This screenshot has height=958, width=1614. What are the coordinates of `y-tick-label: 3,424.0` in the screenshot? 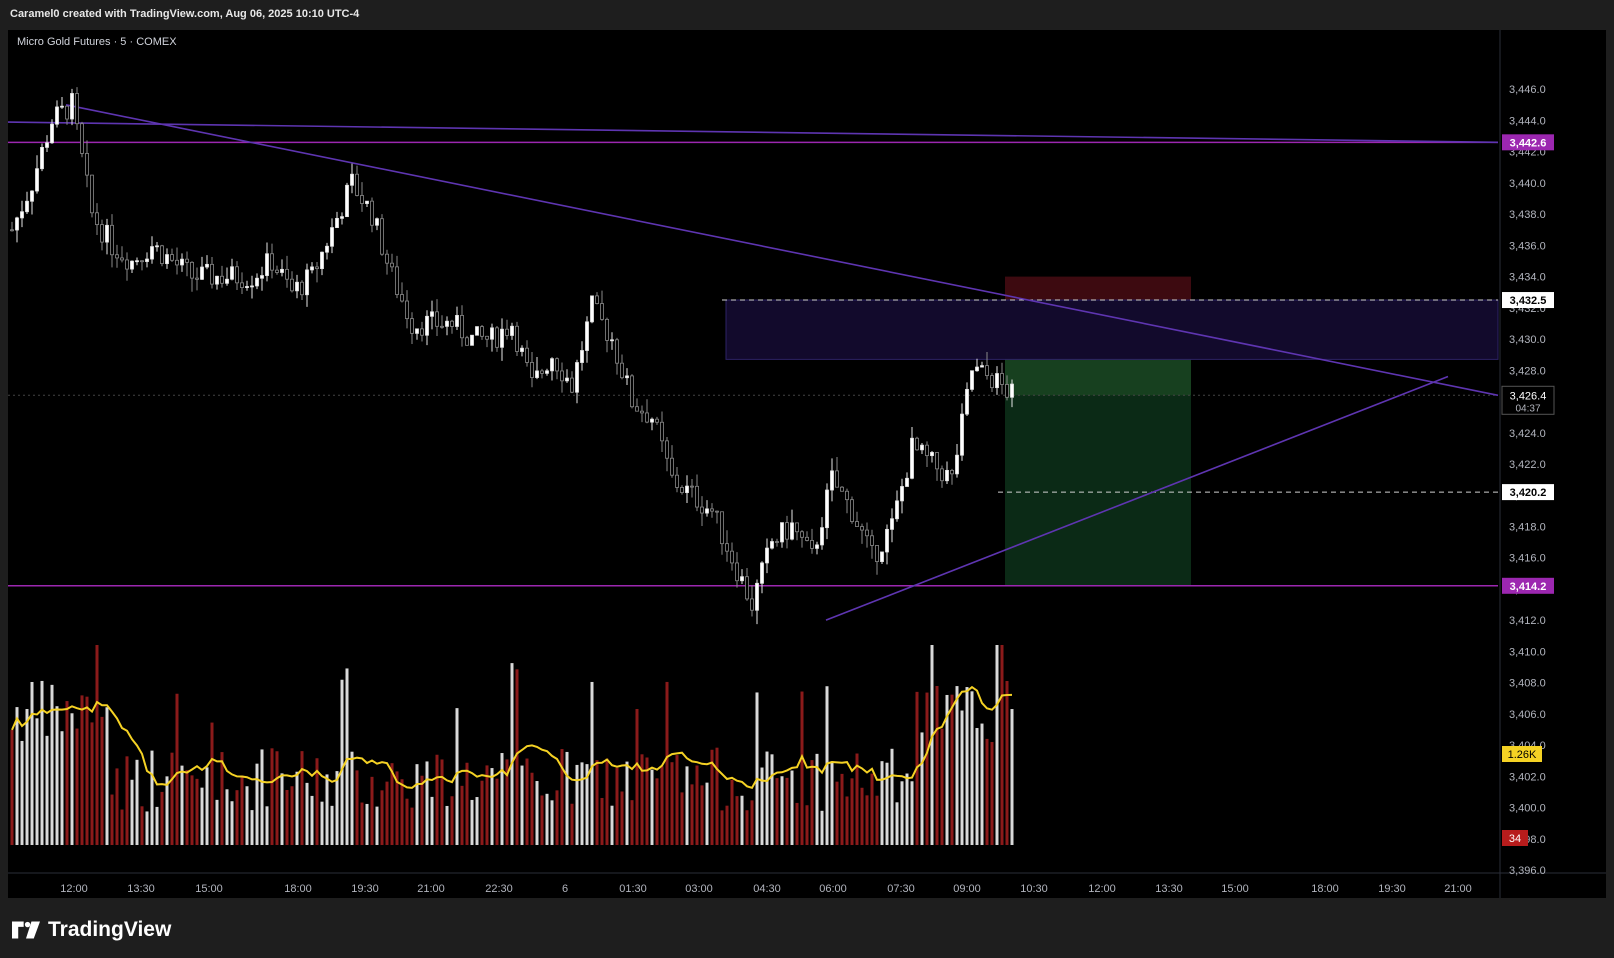 It's located at (1527, 434).